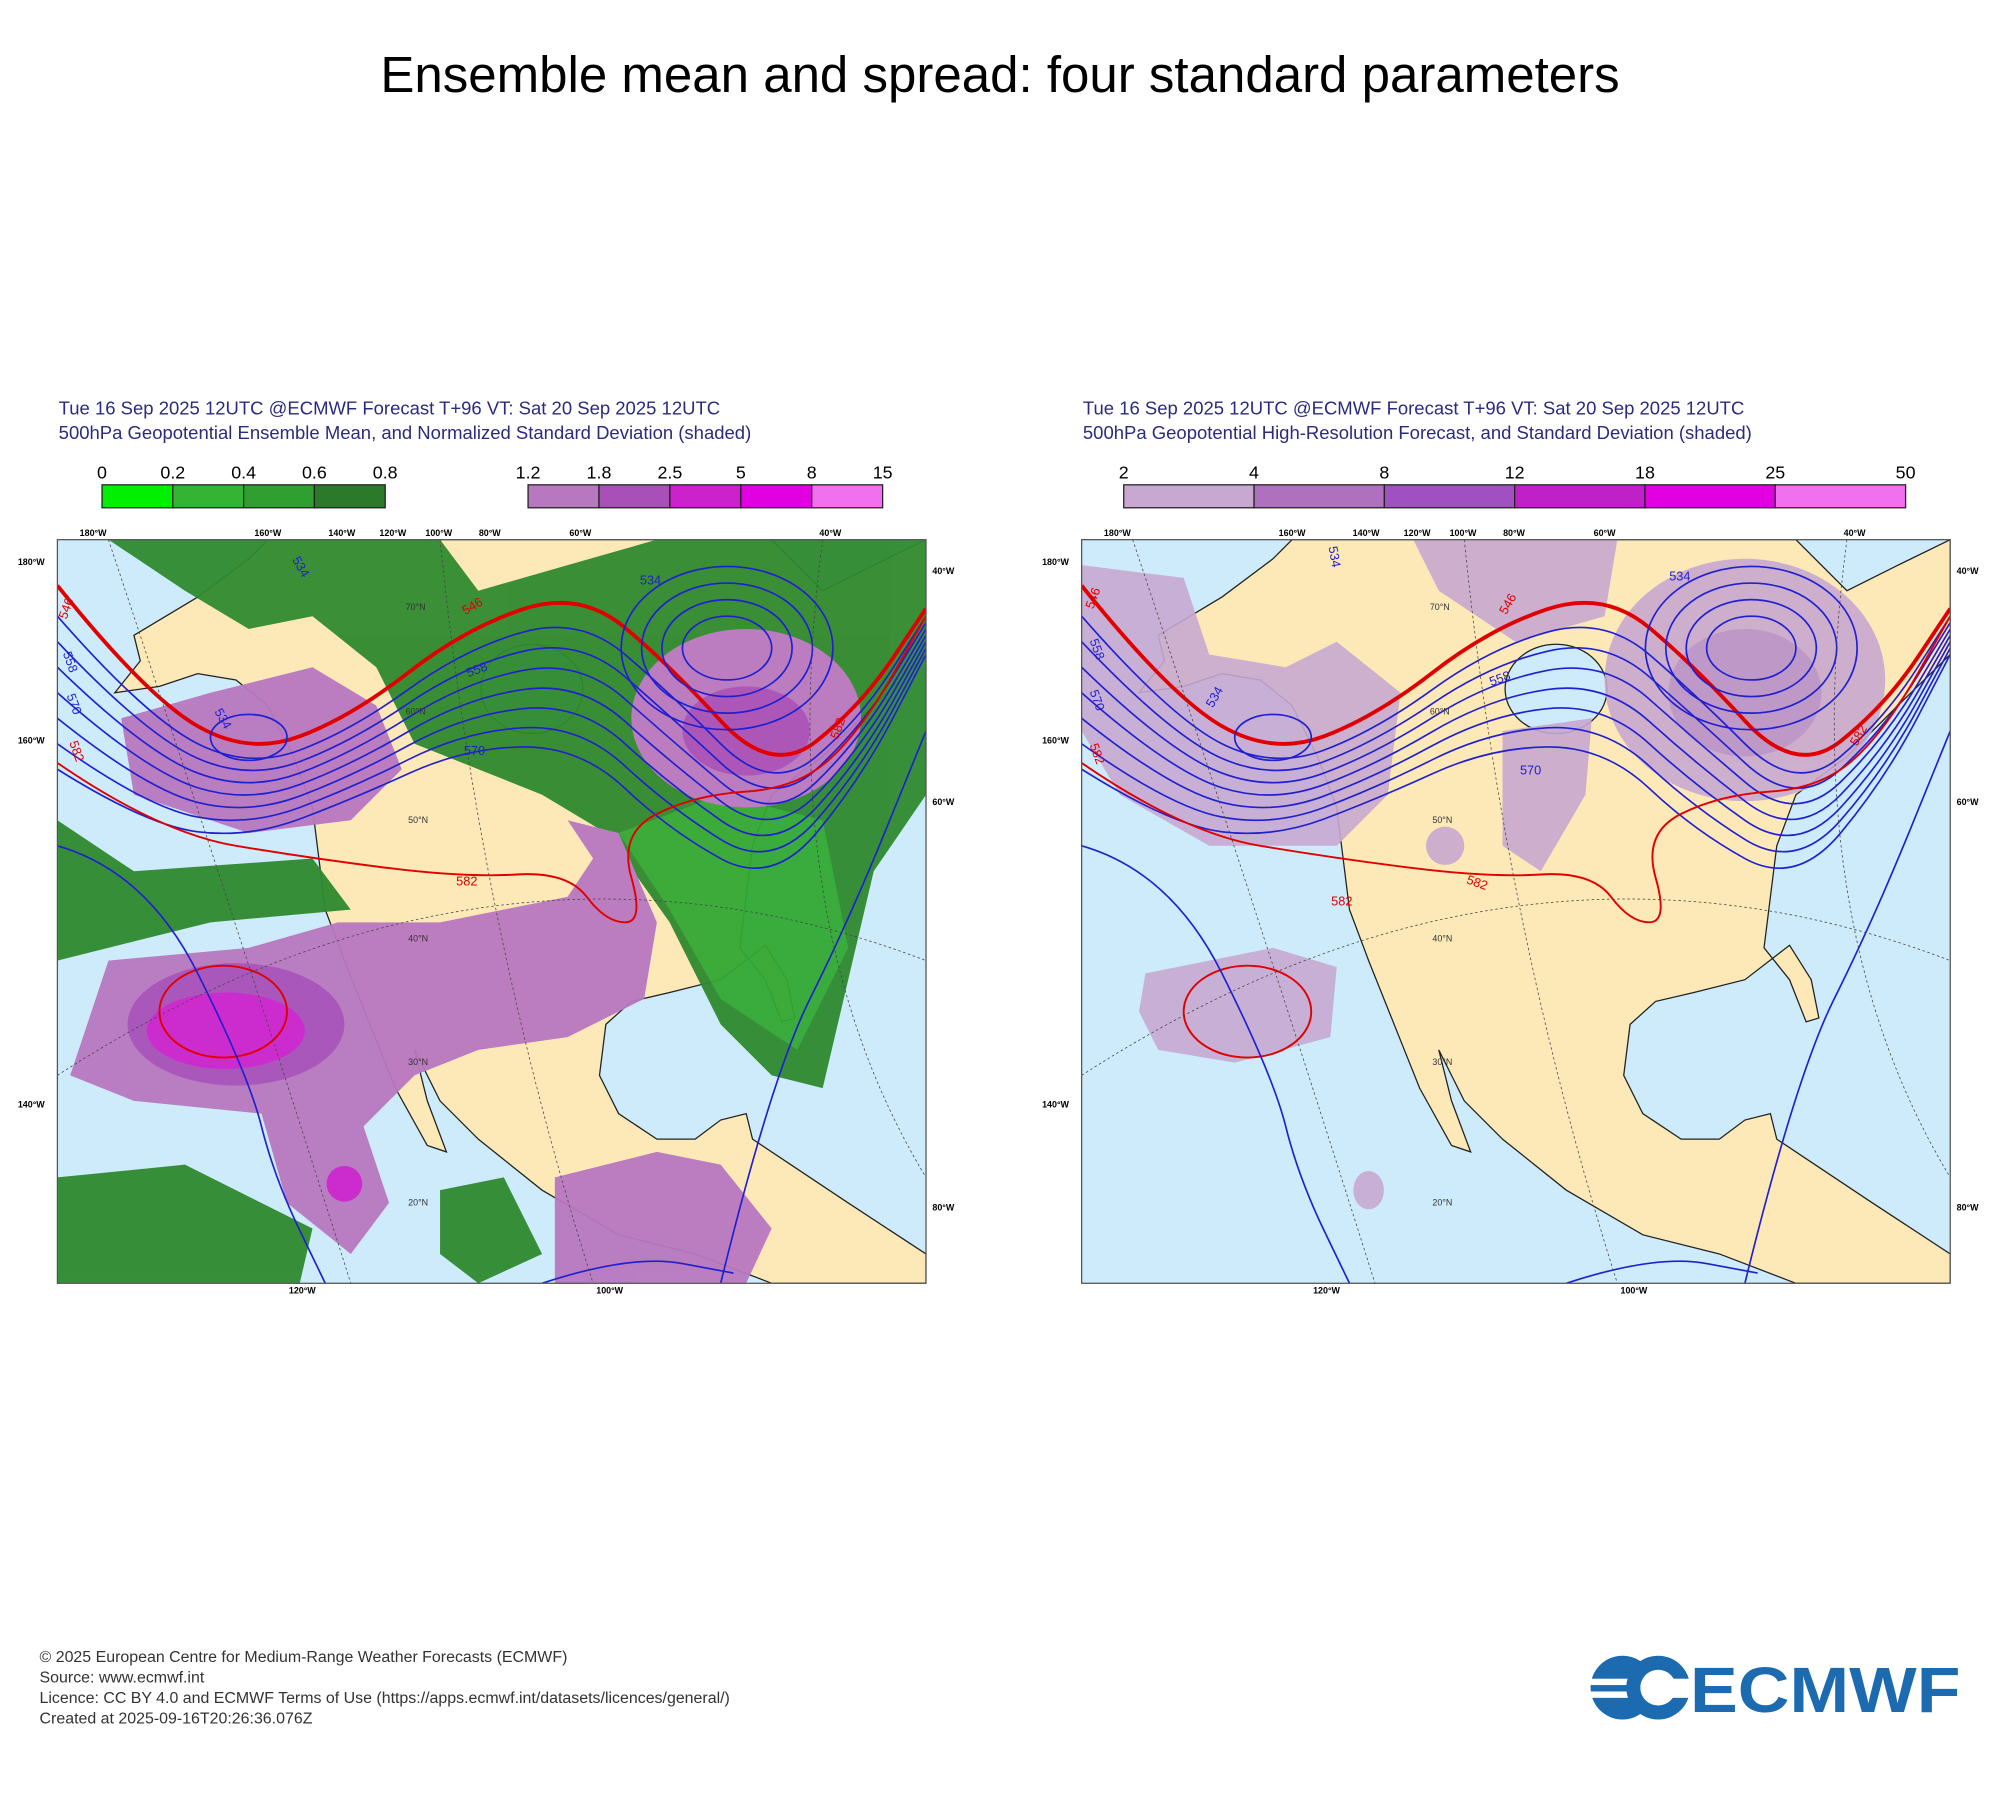 The height and width of the screenshot is (1800, 2000). I want to click on logo-text: ECMWF, so click(1825, 1690).